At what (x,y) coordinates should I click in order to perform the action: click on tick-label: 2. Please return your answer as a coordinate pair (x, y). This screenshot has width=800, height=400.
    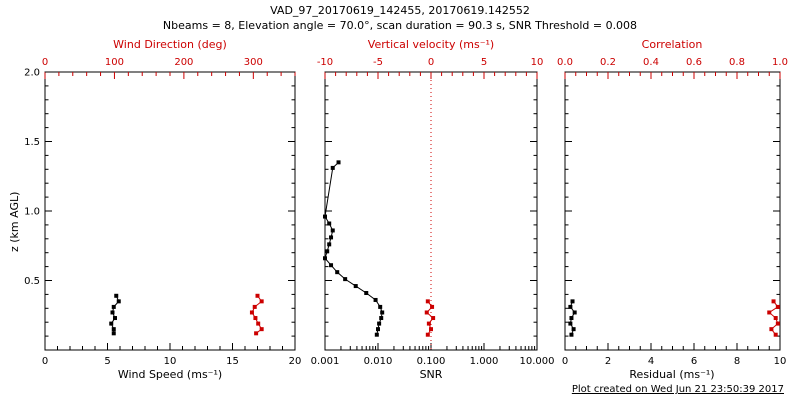
    Looking at the image, I should click on (608, 361).